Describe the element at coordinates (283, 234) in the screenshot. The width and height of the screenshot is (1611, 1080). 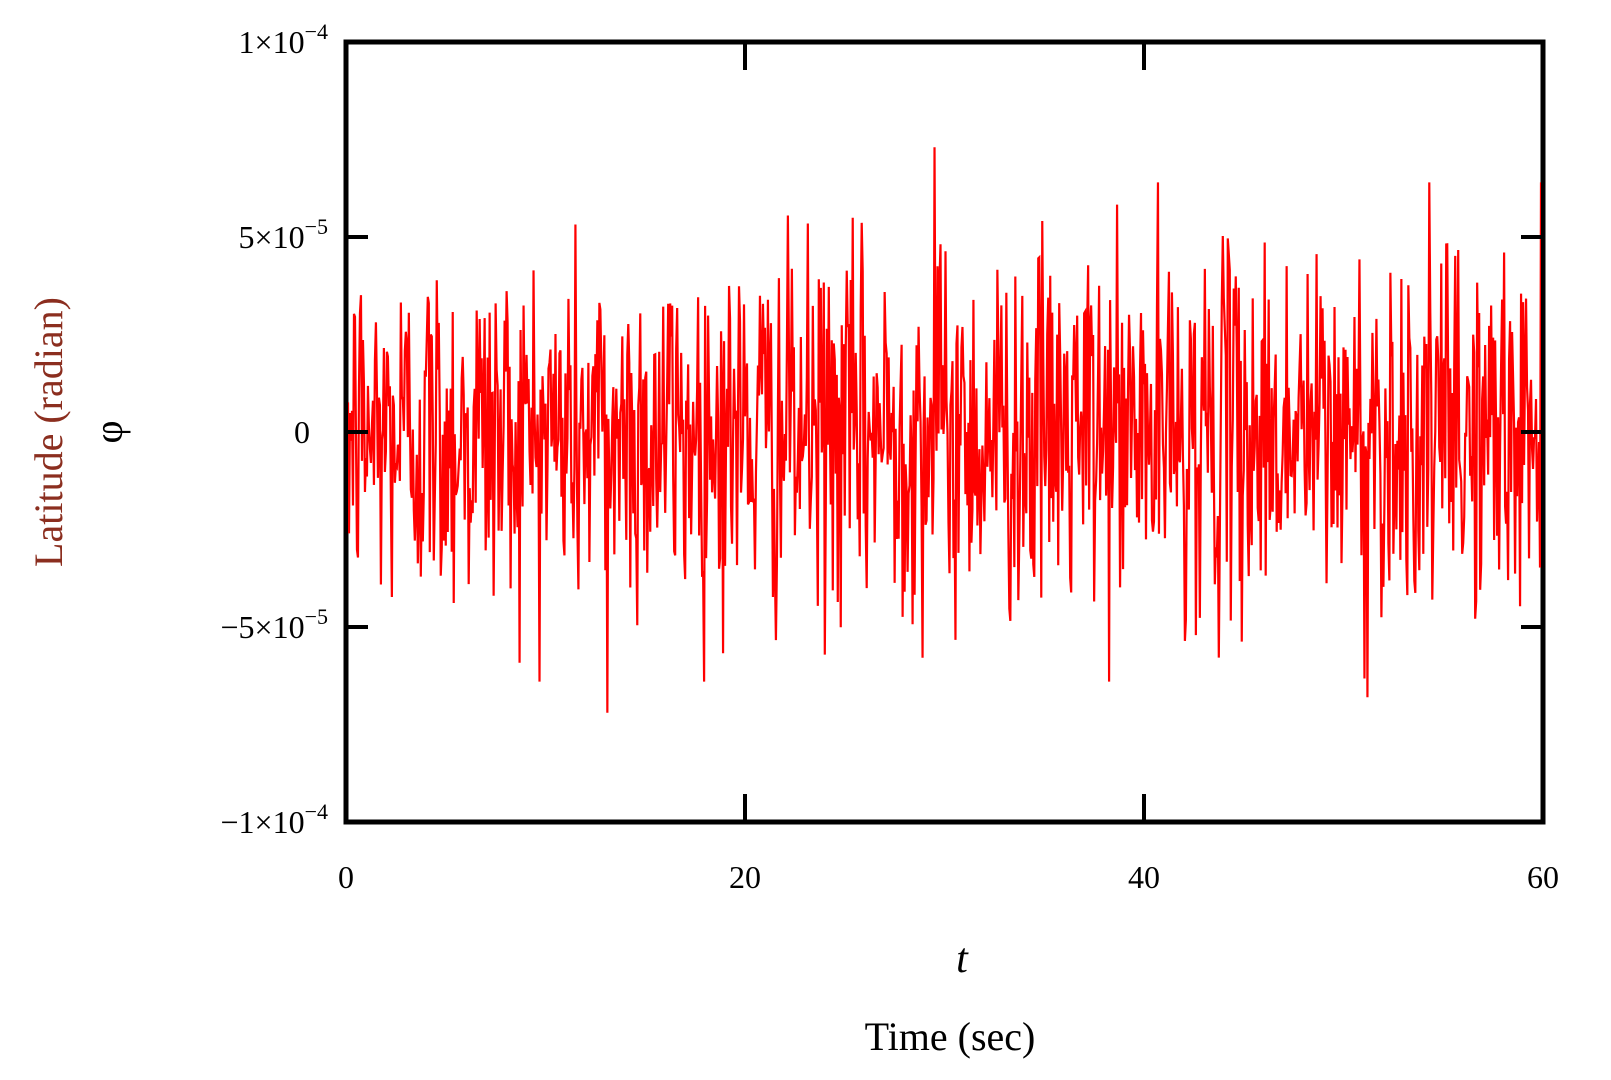
I see `y-tick-label-1: 5×10⁻⁵` at that location.